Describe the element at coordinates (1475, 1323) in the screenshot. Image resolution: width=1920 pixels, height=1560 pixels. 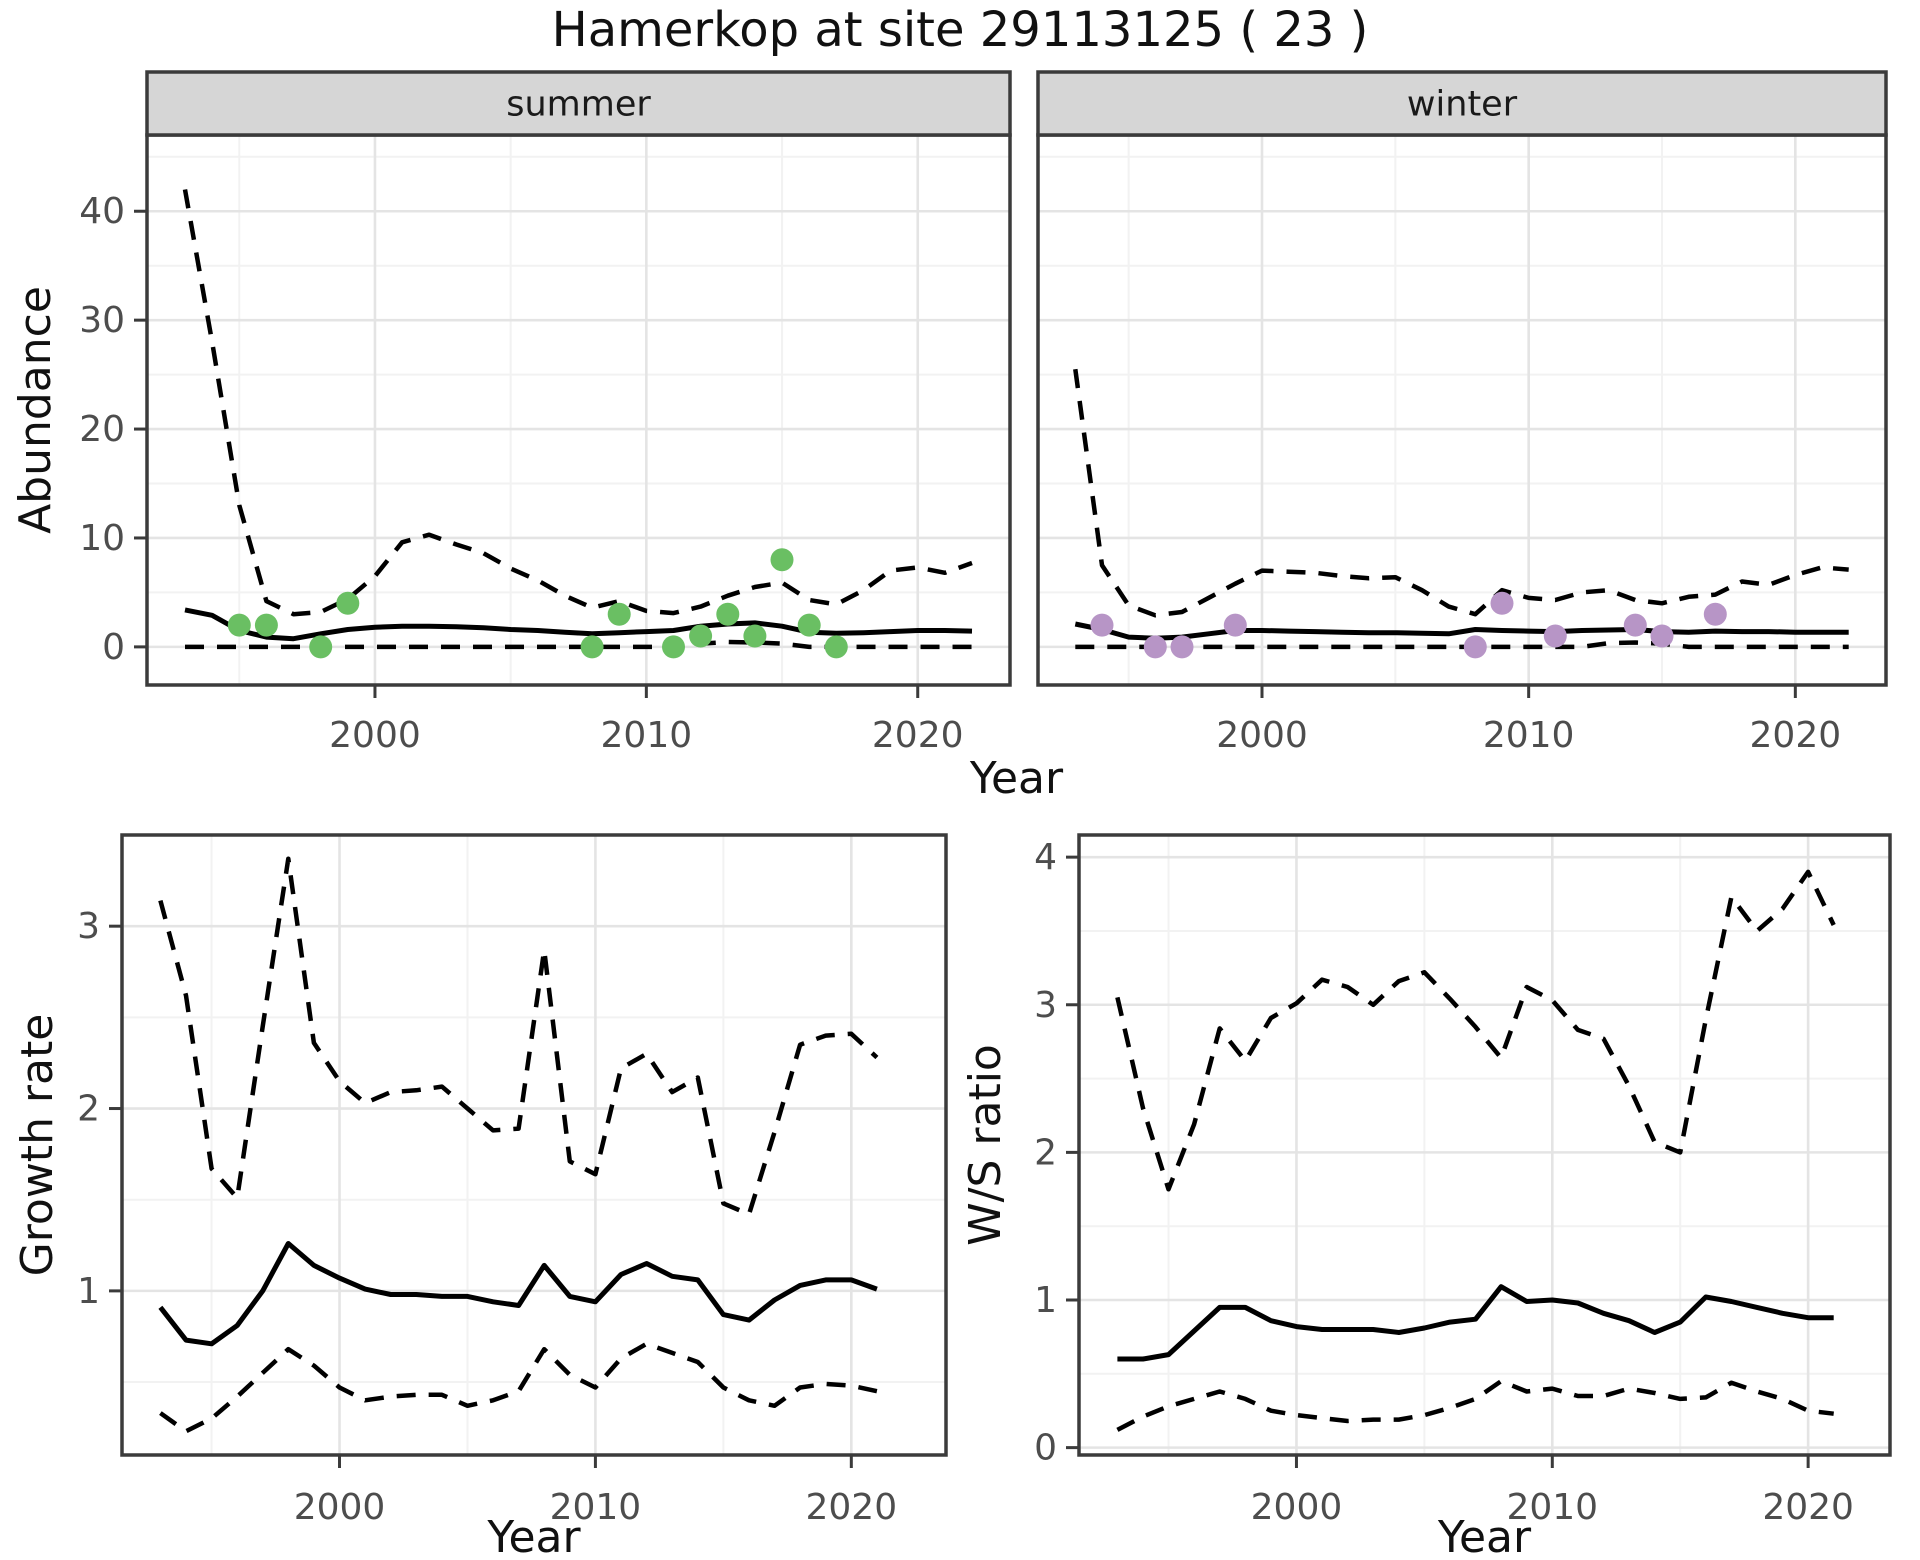
I see `median-line-ws-ratio` at that location.